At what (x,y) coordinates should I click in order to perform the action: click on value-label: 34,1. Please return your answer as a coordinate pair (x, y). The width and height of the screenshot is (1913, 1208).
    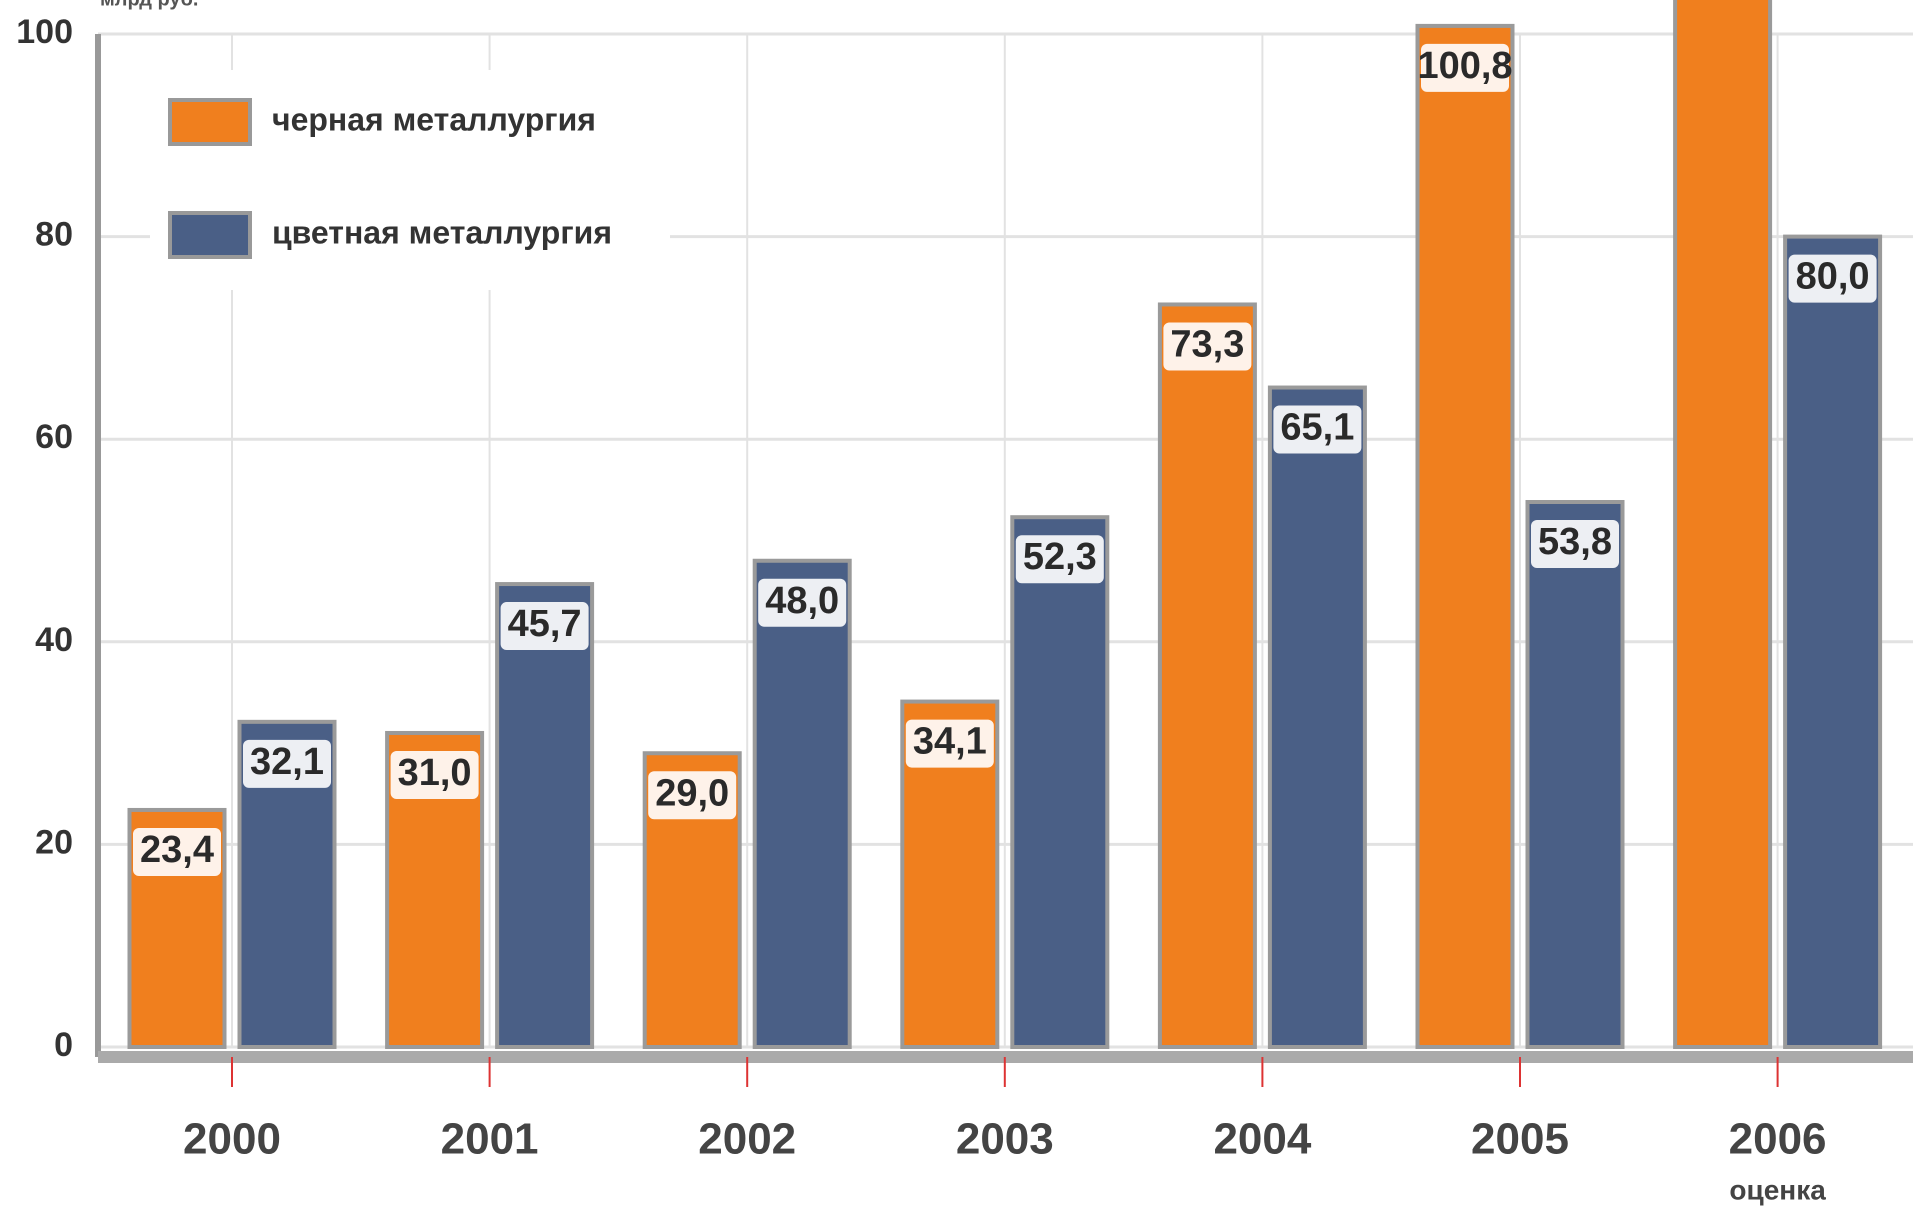
    Looking at the image, I should click on (950, 742).